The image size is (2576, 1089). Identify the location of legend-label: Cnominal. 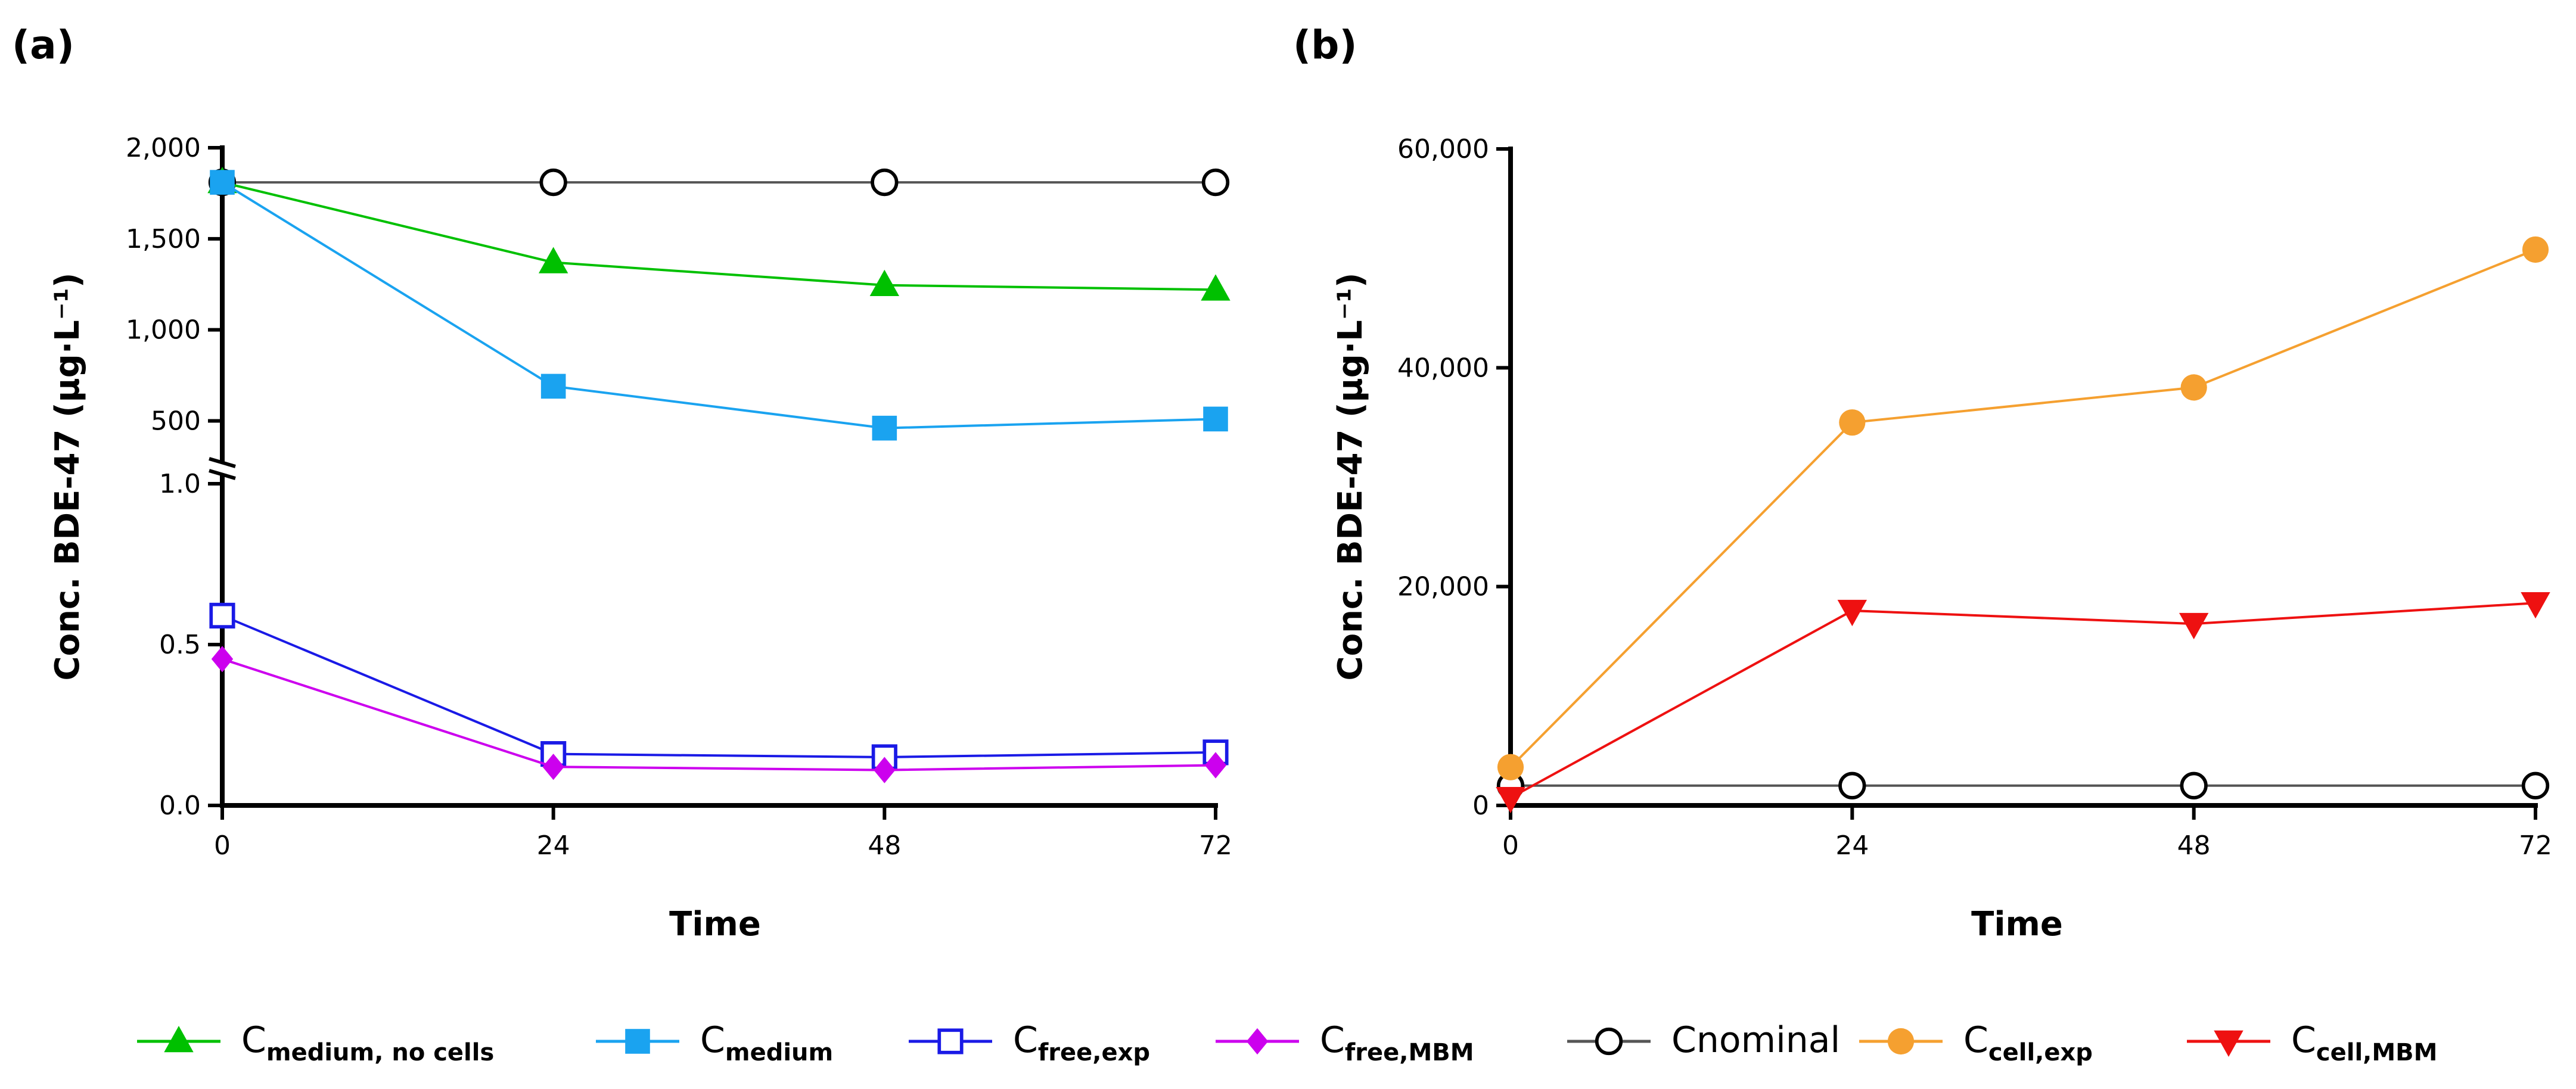
(1756, 1040).